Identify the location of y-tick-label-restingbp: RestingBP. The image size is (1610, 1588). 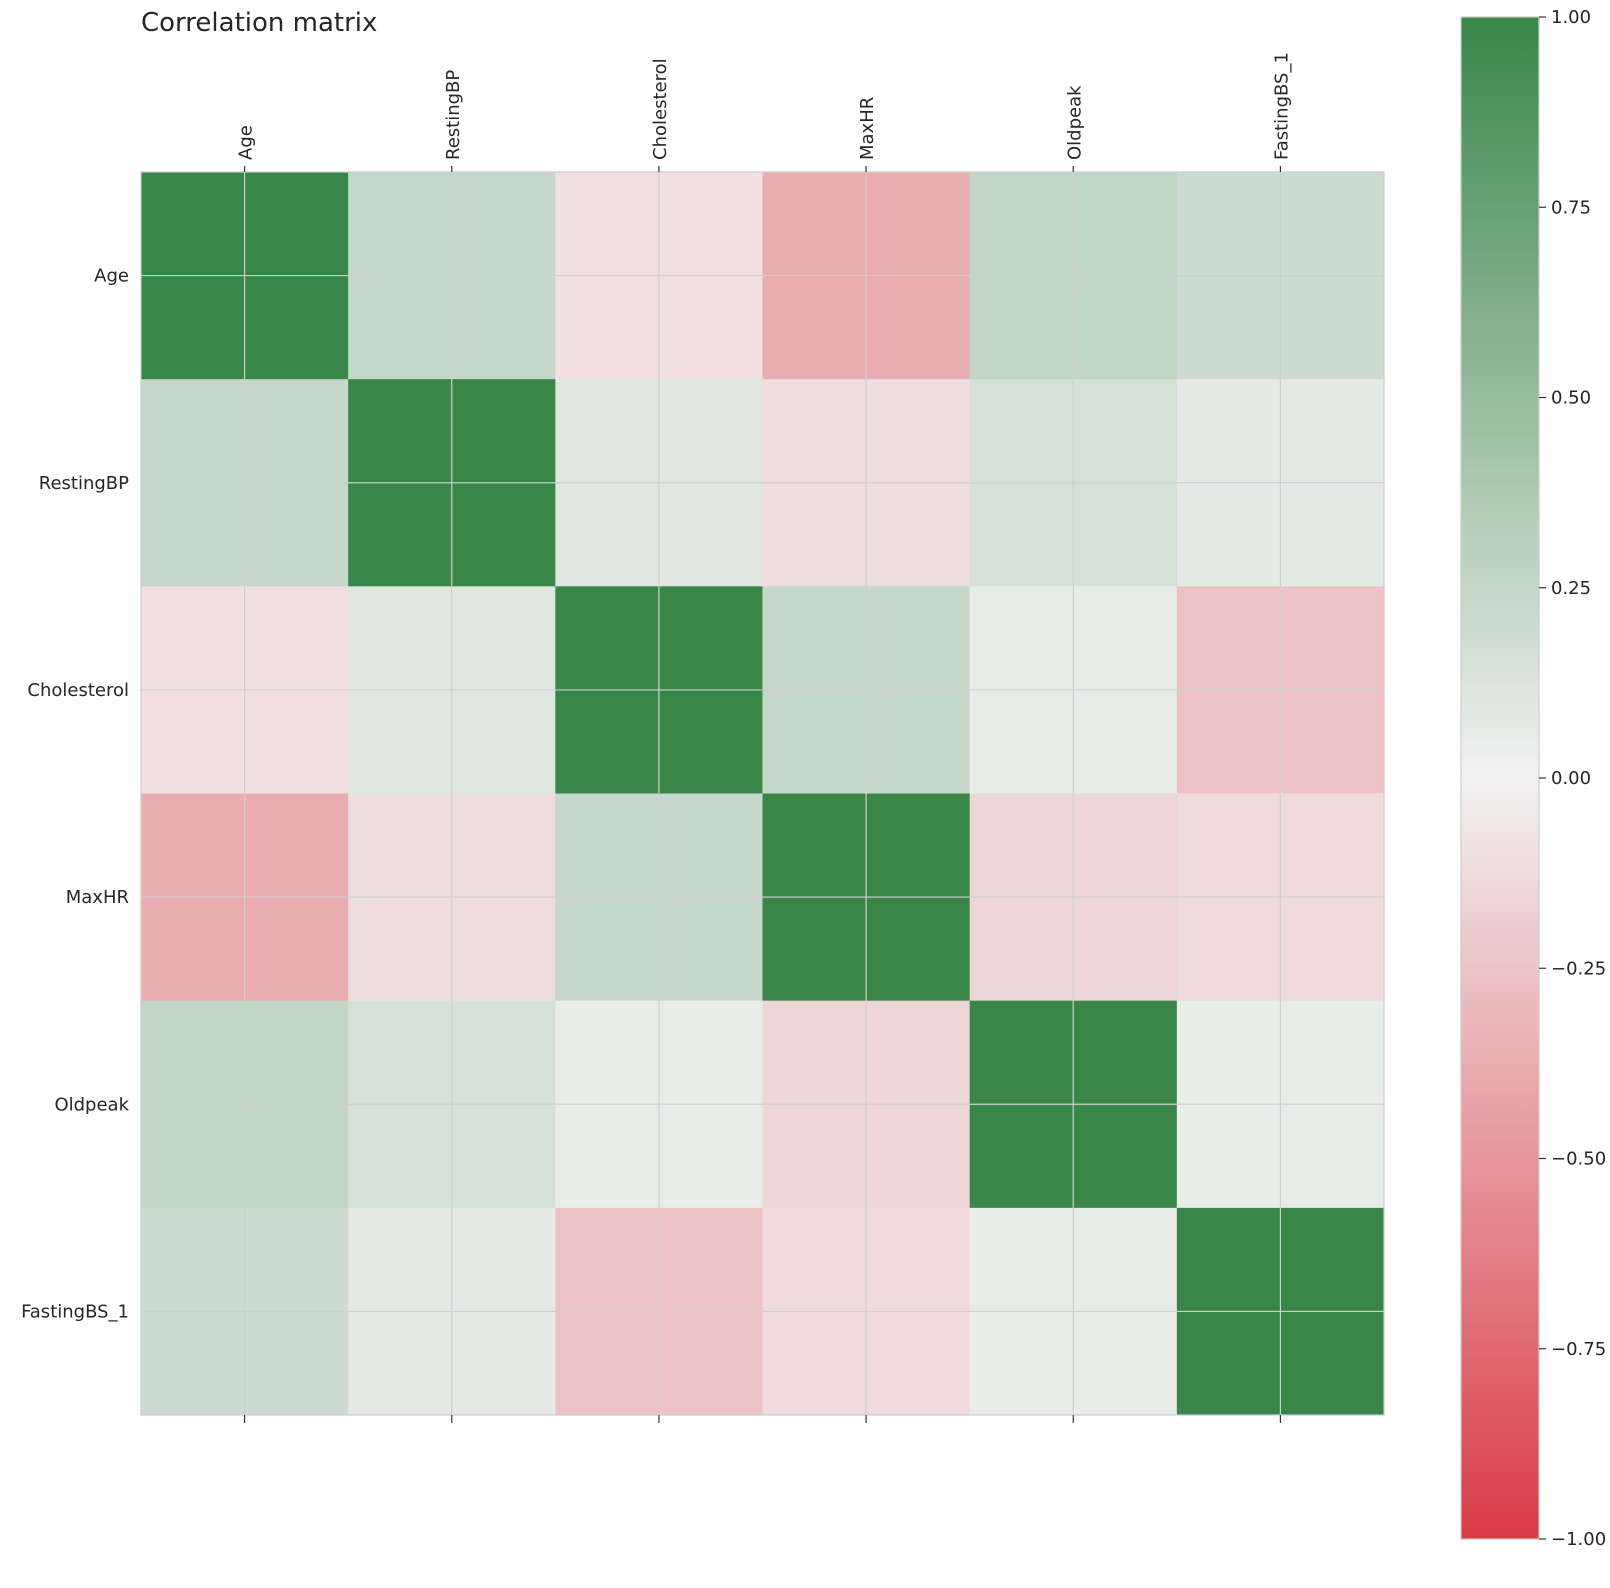
(84, 483).